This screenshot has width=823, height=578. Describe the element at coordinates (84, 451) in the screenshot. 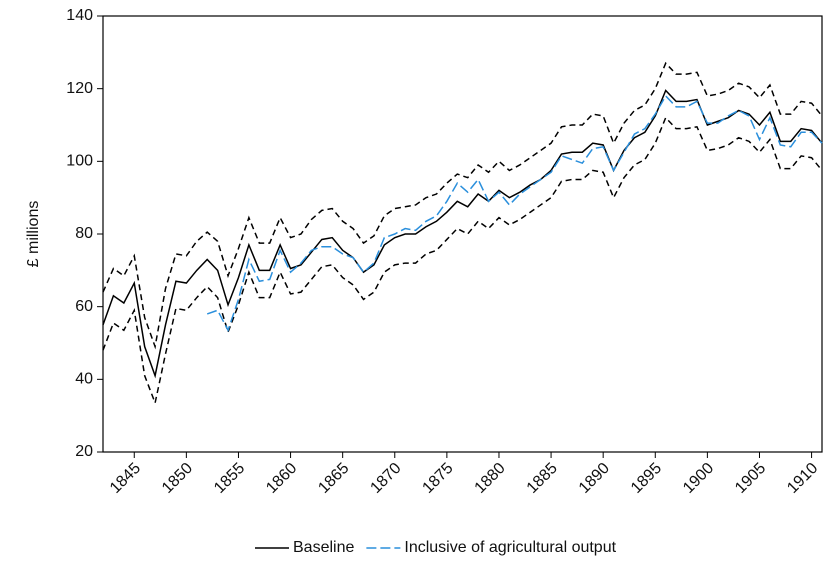

I see `y-tick-label: 20` at that location.